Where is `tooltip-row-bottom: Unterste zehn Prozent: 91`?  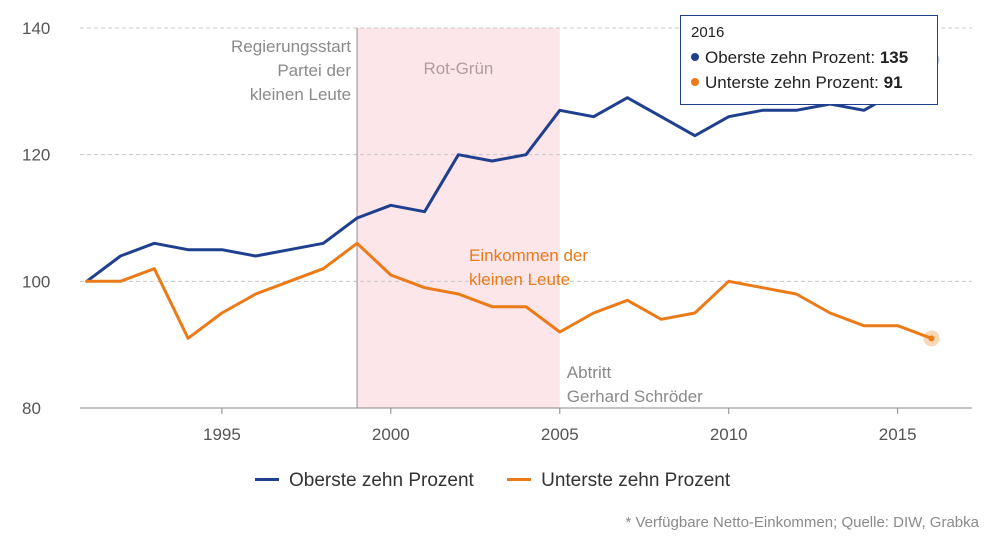
tooltip-row-bottom: Unterste zehn Prozent: 91 is located at coordinates (809, 82).